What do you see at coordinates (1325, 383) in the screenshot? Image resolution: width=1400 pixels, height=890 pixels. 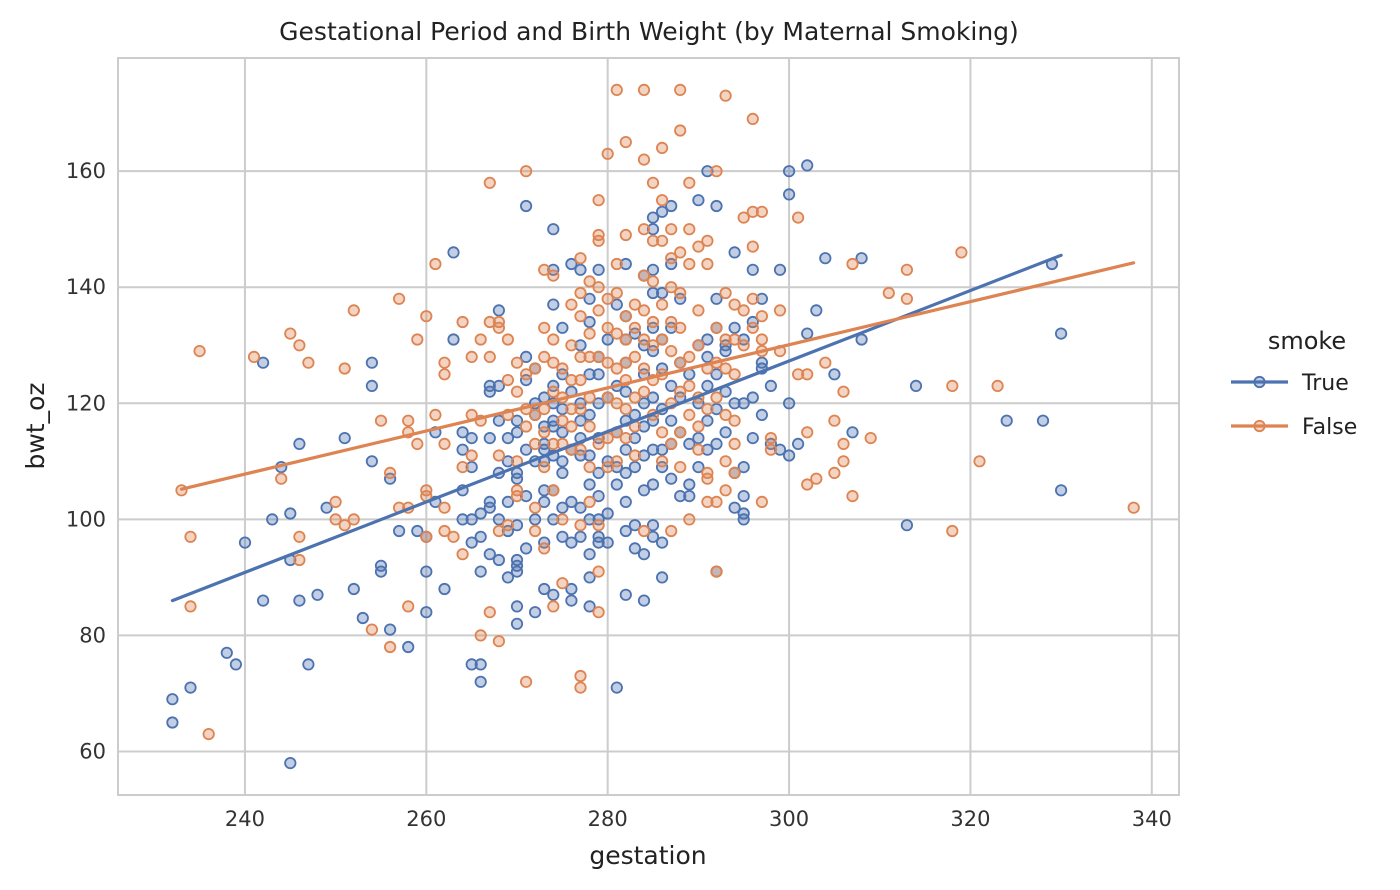 I see `legend-label: True` at bounding box center [1325, 383].